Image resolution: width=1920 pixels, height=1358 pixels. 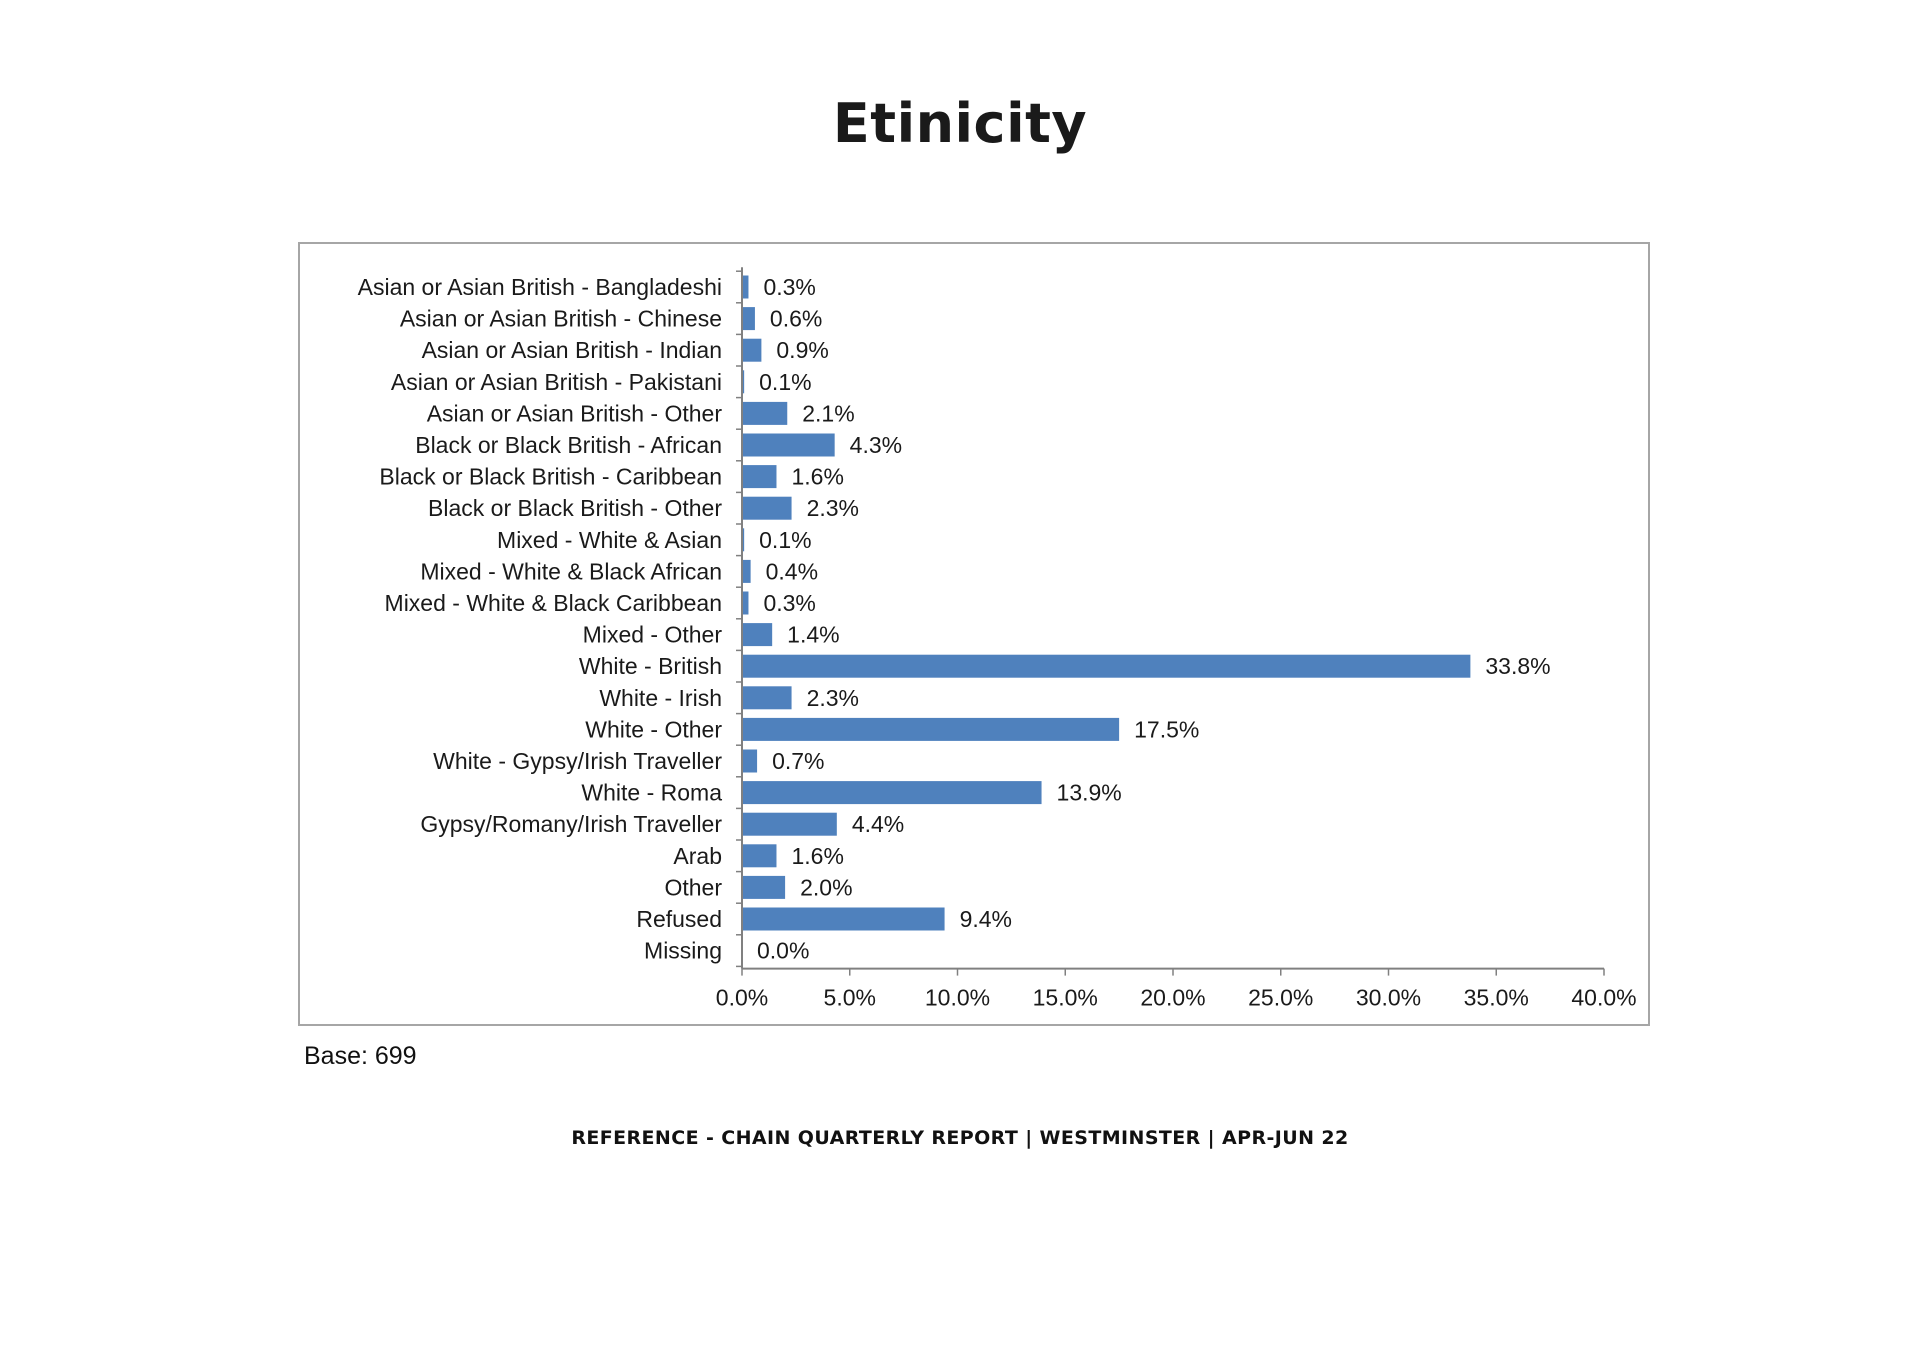 I want to click on category-label: Mixed - White & Asian, so click(x=609, y=540).